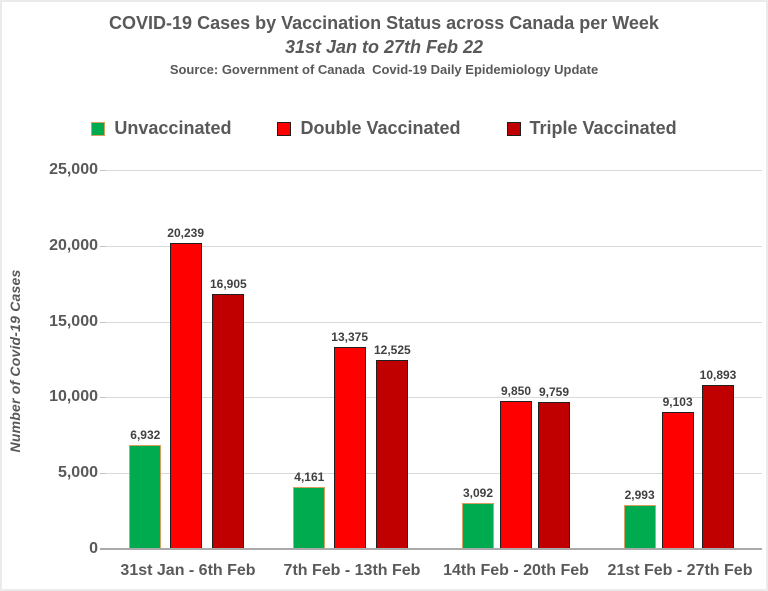  Describe the element at coordinates (603, 128) in the screenshot. I see `legend-label: Triple Vaccinated` at that location.